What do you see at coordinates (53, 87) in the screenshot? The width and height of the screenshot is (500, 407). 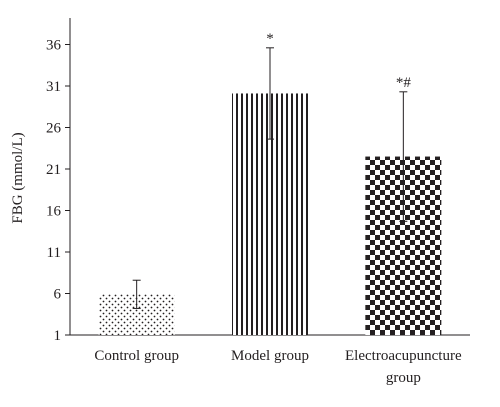 I see `y-tick-label: 31` at bounding box center [53, 87].